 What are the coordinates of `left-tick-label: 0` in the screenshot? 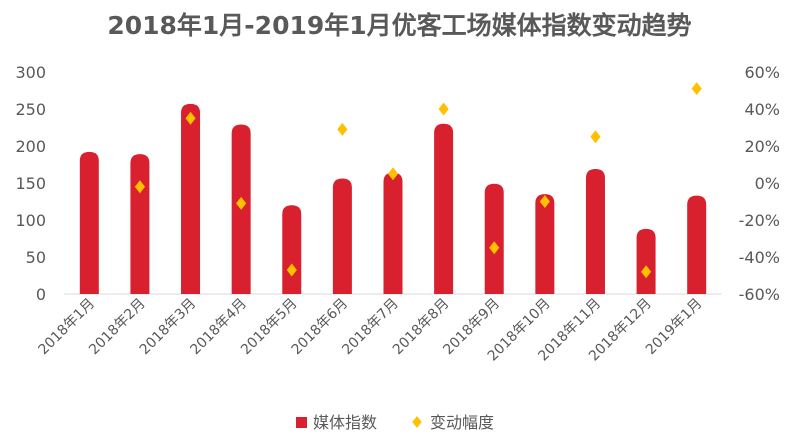 It's located at (41, 294).